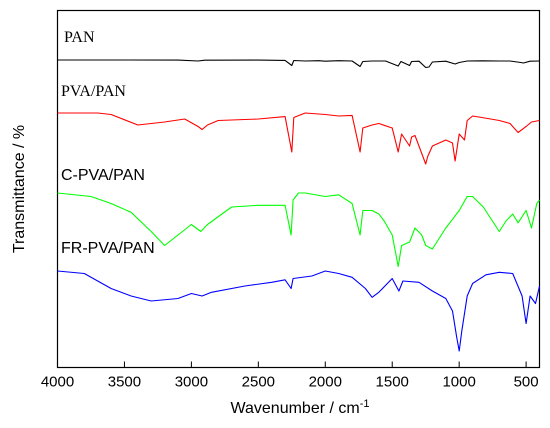 This screenshot has width=550, height=428. I want to click on series-line-pan, so click(298, 64).